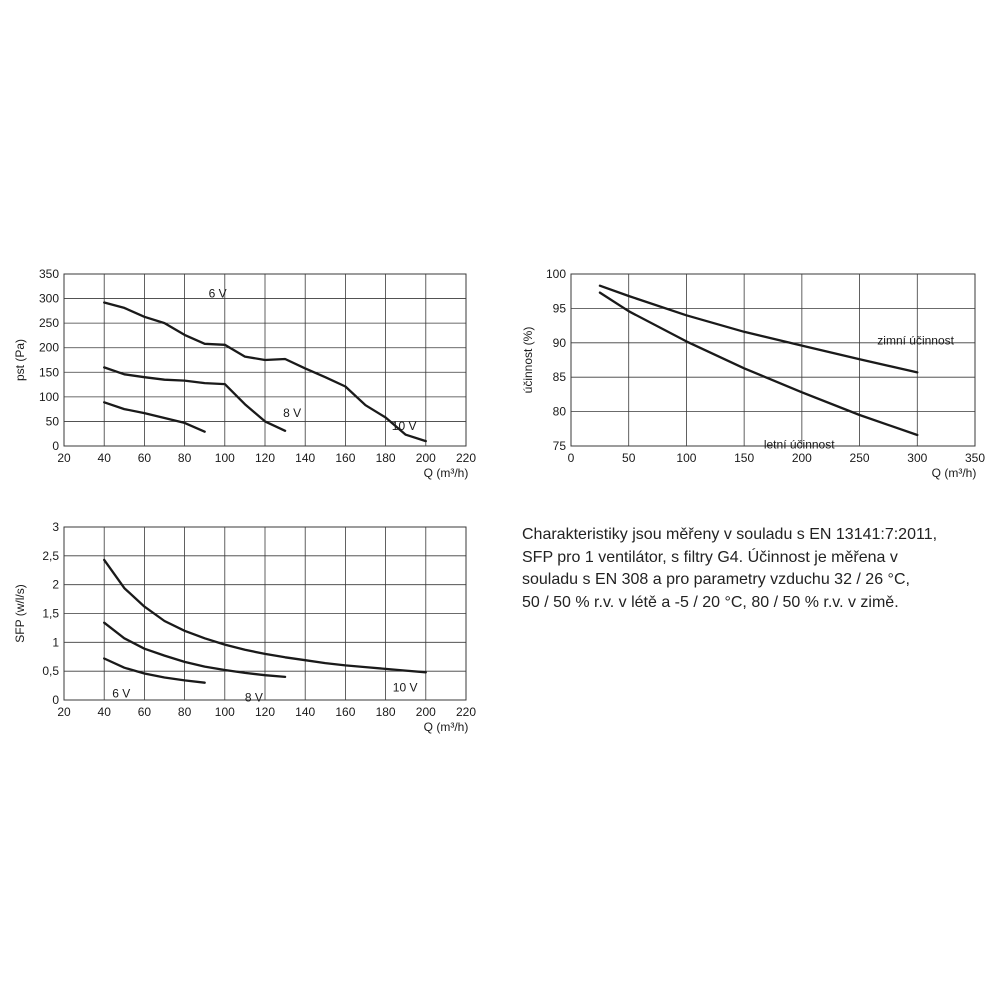 The width and height of the screenshot is (1000, 1000). I want to click on y-tick-label: 200, so click(49, 348).